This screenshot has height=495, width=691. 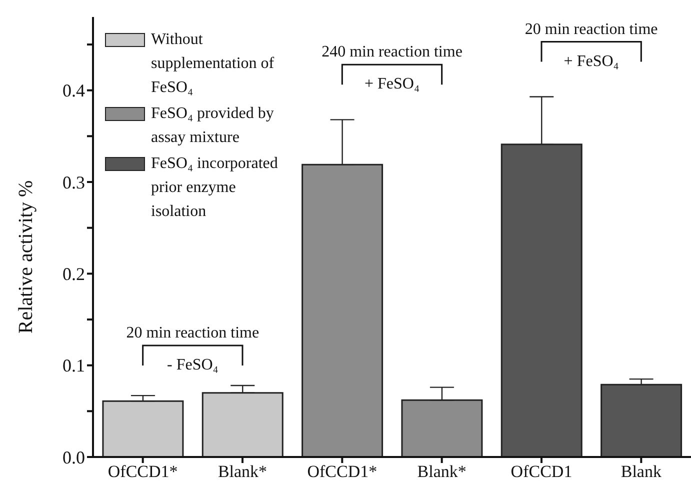 I want to click on annotation: - FeSO₄, so click(x=192, y=365).